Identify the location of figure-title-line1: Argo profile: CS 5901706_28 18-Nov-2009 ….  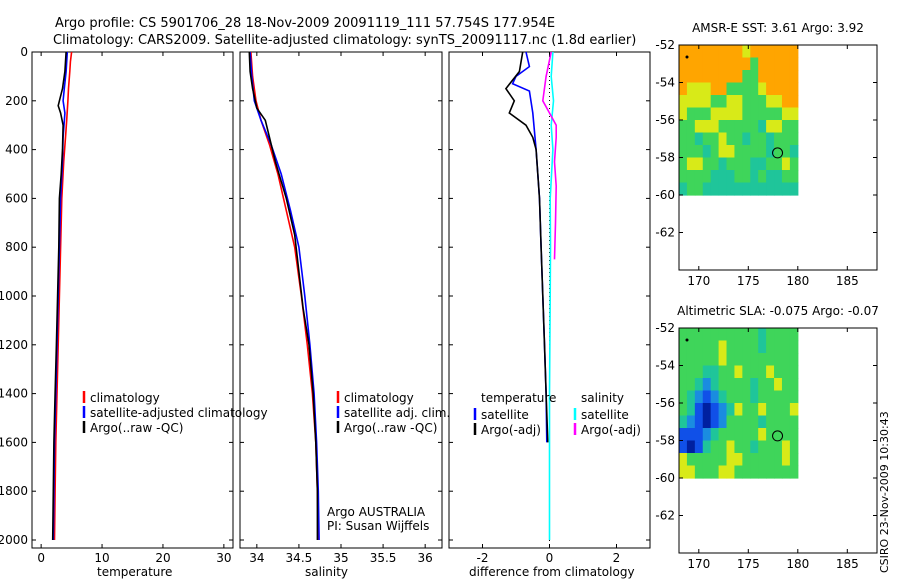
(305, 23).